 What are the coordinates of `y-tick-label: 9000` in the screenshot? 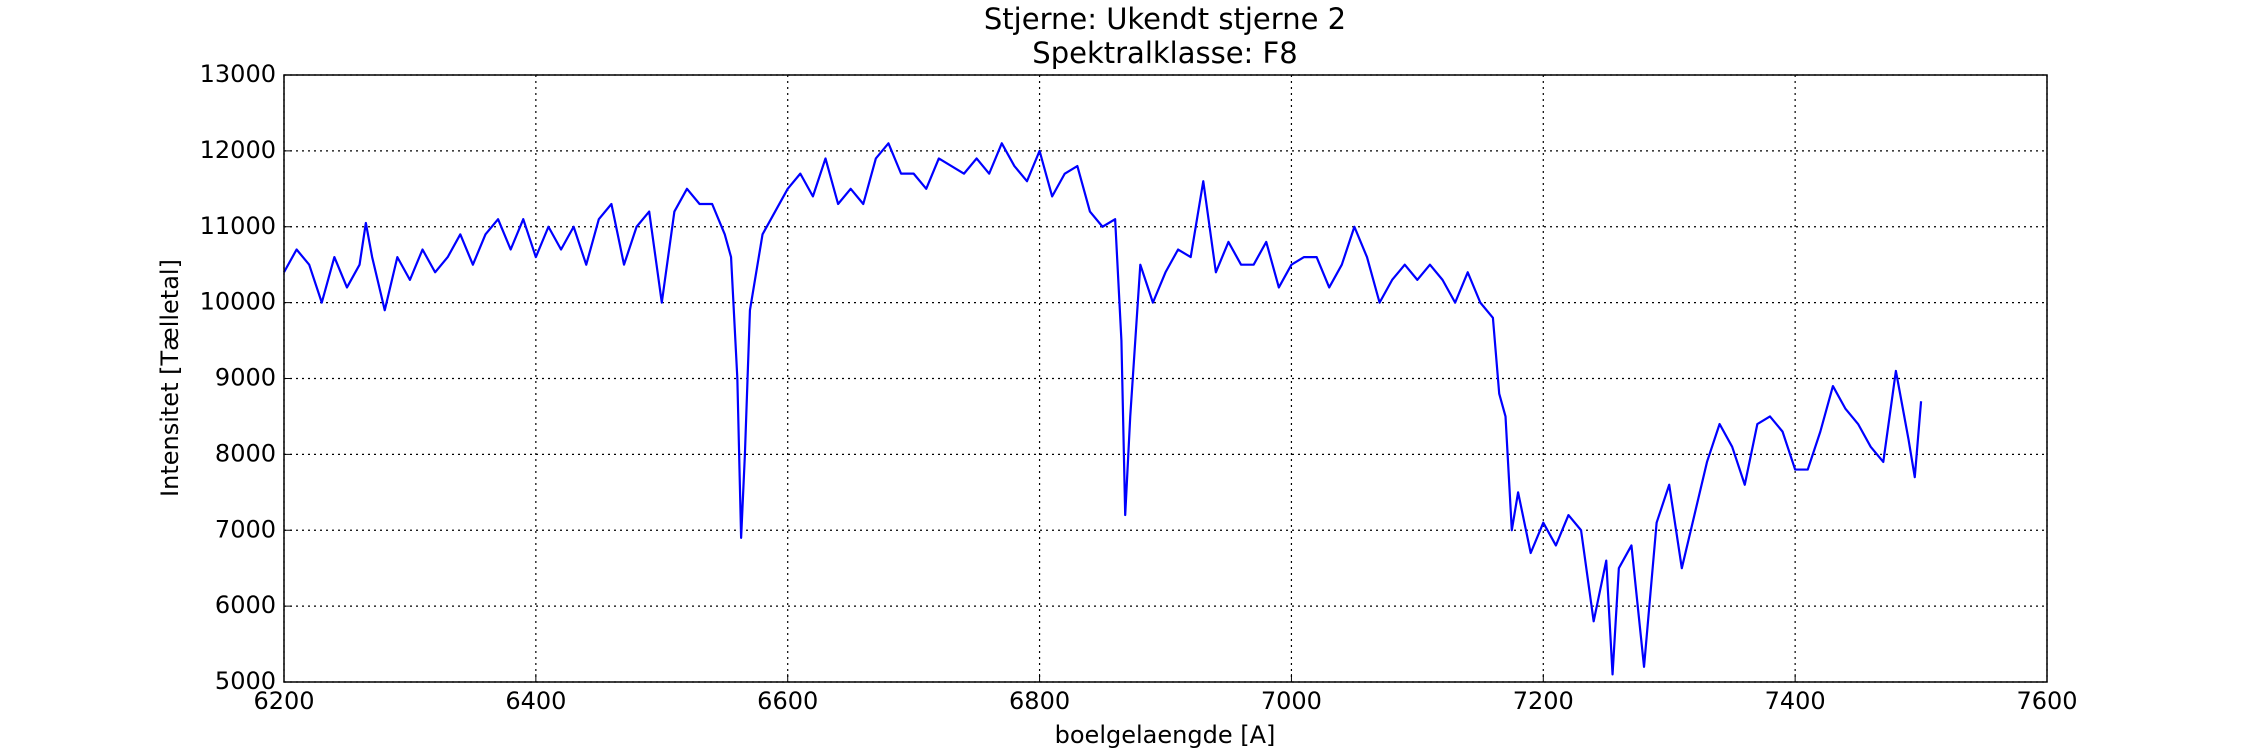 It's located at (245, 378).